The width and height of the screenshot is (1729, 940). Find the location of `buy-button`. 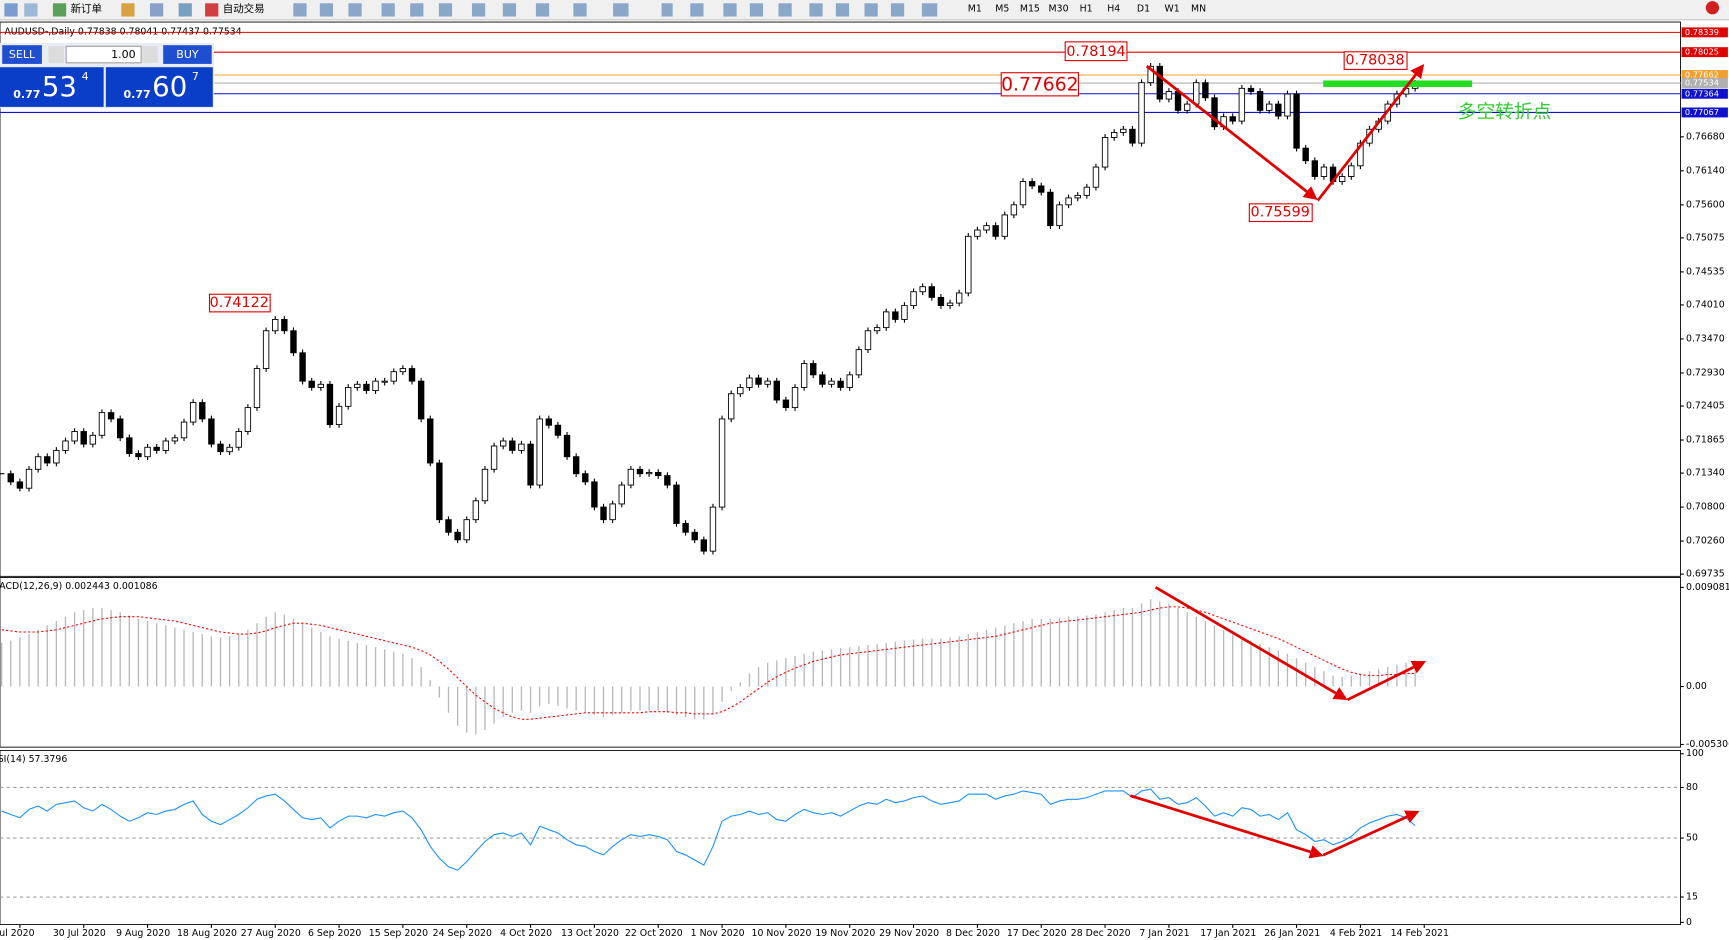

buy-button is located at coordinates (187, 54).